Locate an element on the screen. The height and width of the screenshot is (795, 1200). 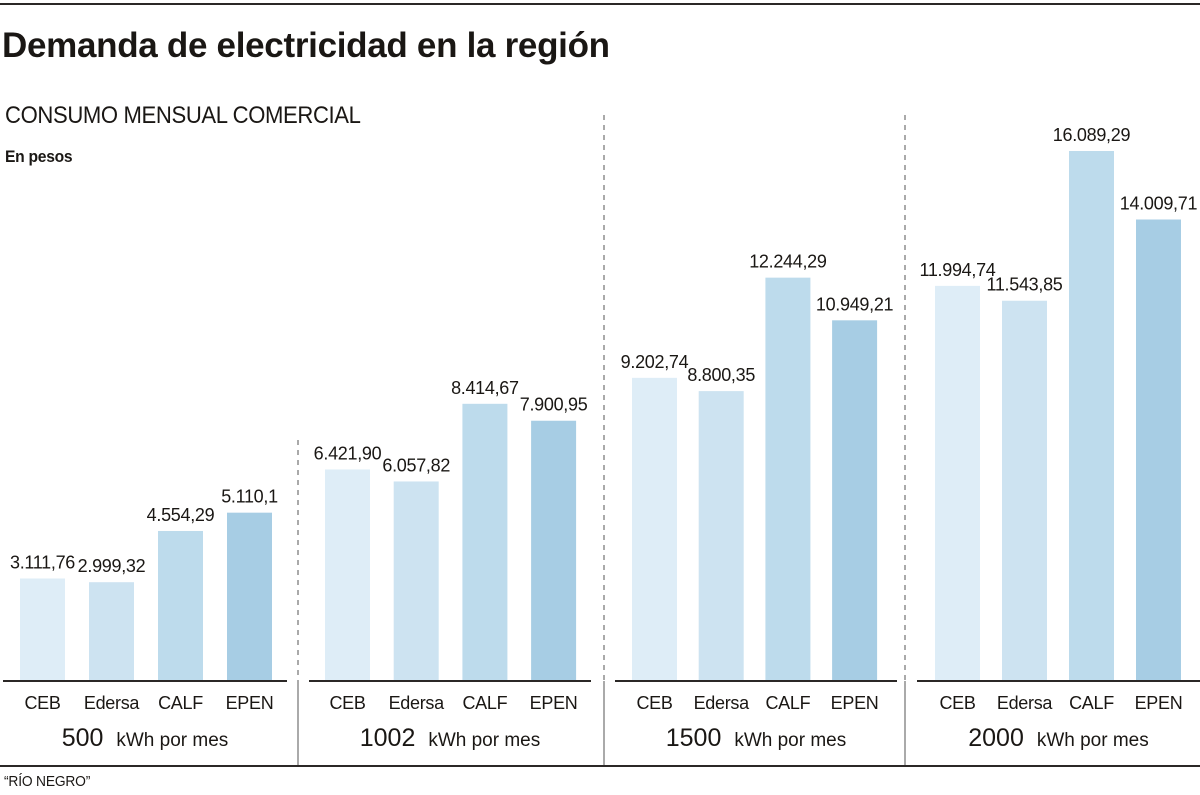
bar-1002-calf is located at coordinates (485, 542).